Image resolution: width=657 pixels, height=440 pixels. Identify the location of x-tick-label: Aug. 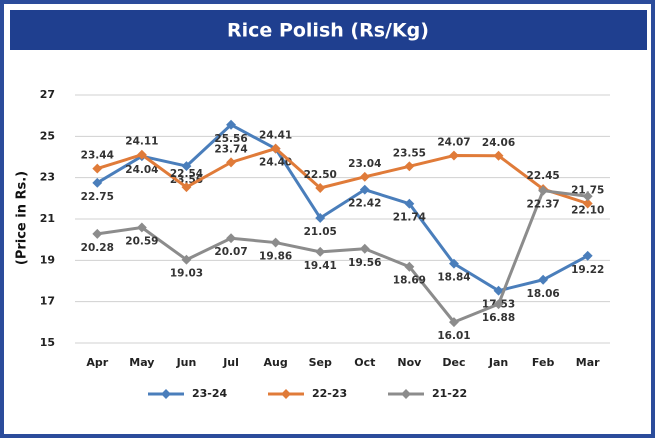
(276, 362).